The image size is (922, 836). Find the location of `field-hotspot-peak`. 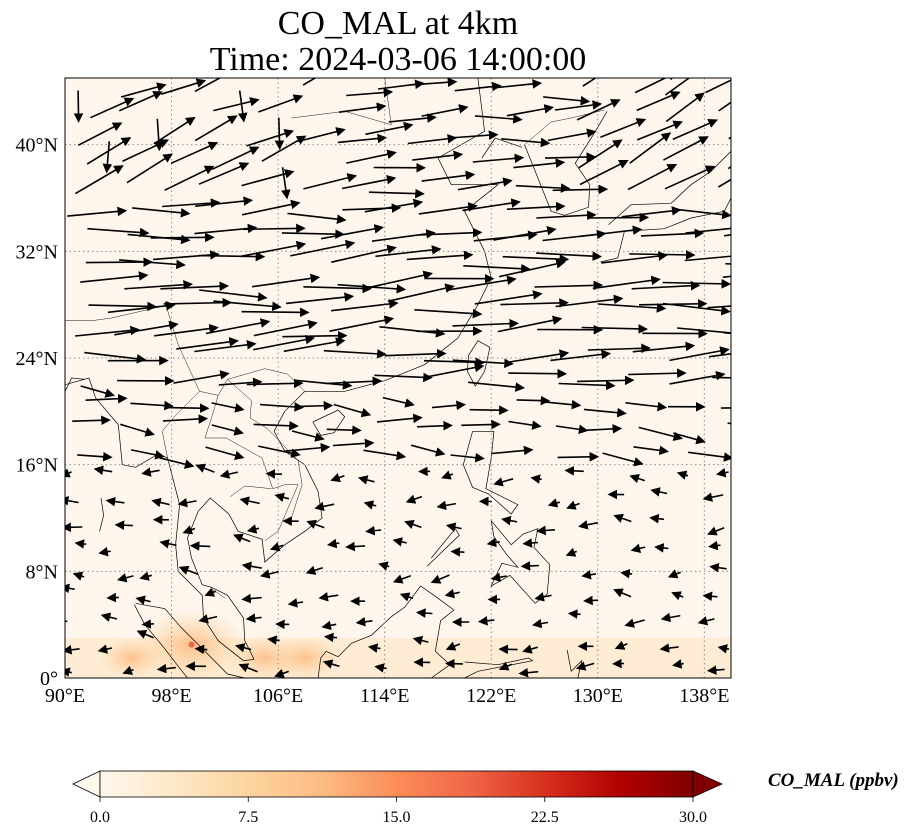

field-hotspot-peak is located at coordinates (191, 644).